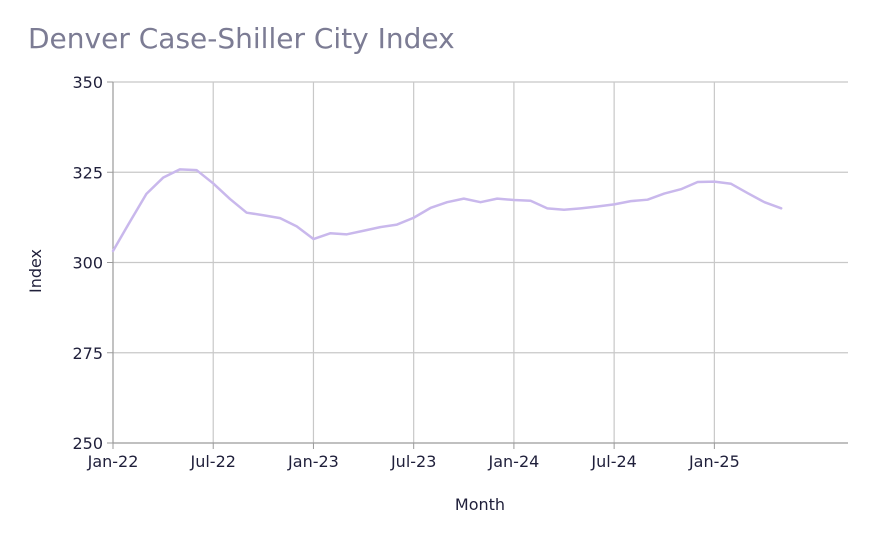 This screenshot has width=875, height=541. Describe the element at coordinates (113, 461) in the screenshot. I see `x-tick-label: Jan-22` at that location.